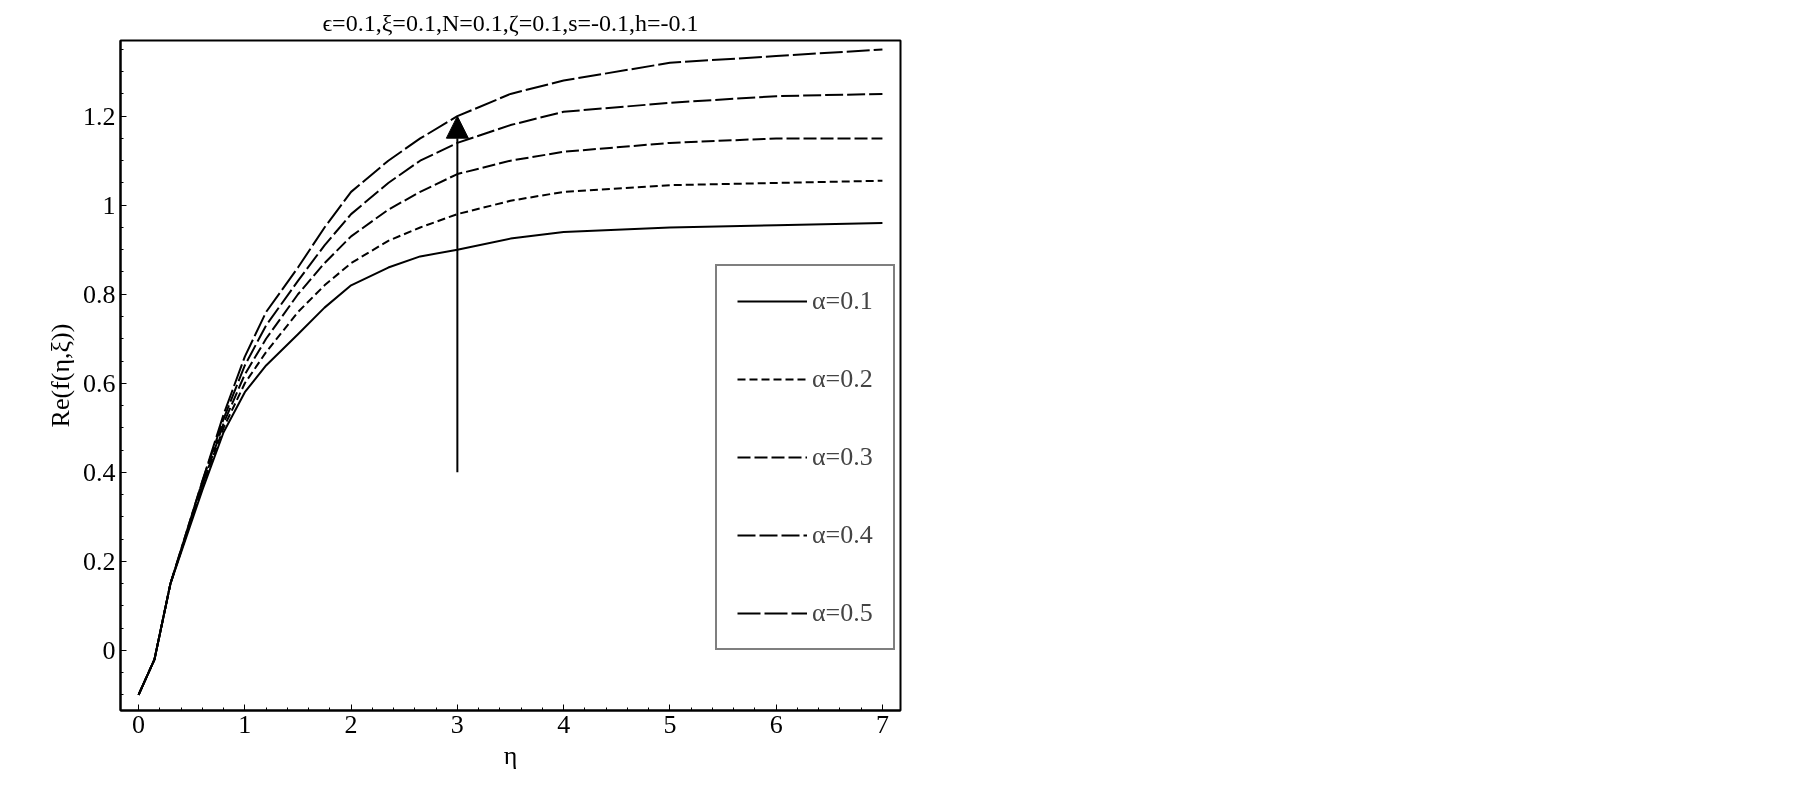 The height and width of the screenshot is (812, 1805). Describe the element at coordinates (510, 755) in the screenshot. I see `x-axis-title: η` at that location.